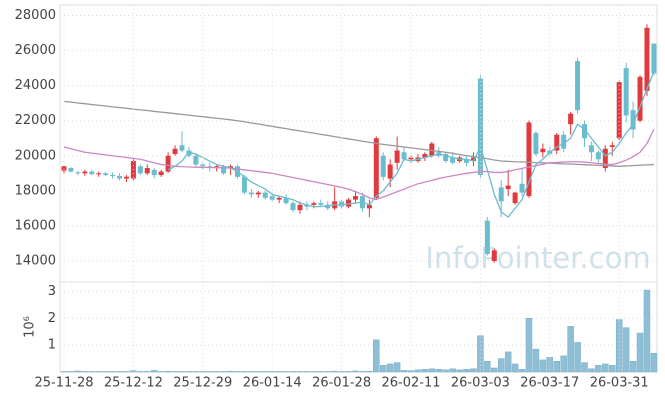 Image resolution: width=665 pixels, height=400 pixels. What do you see at coordinates (35, 190) in the screenshot?
I see `y-tick-label: 18000` at bounding box center [35, 190].